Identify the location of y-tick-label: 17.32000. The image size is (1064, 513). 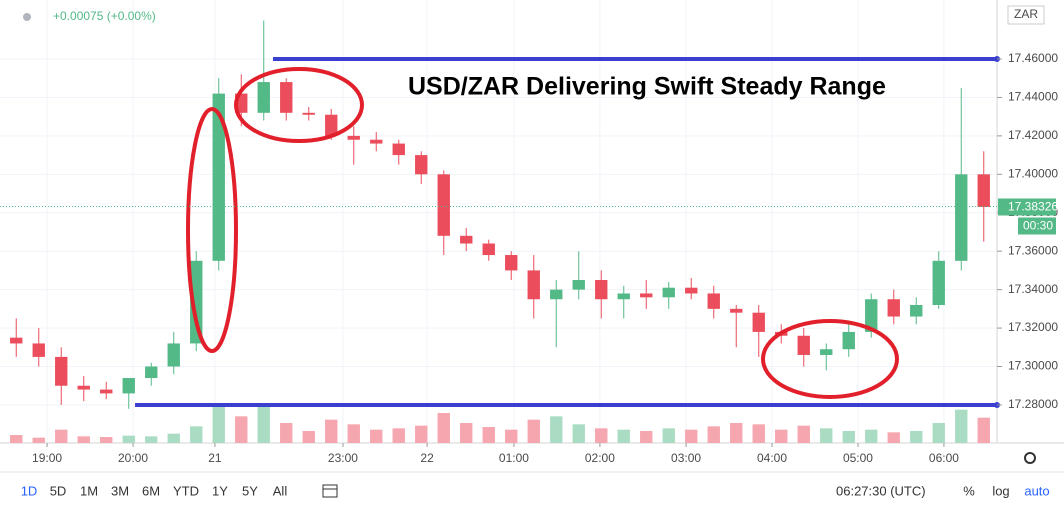
(1033, 327).